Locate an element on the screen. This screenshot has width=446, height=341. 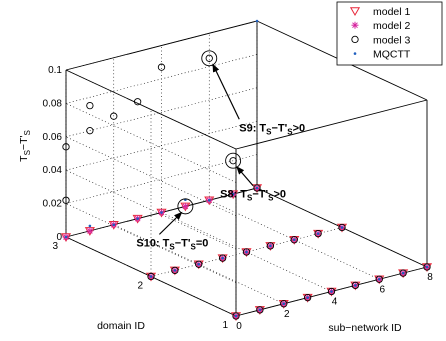
annotation-main: S9: T is located at coordinates (252, 128).